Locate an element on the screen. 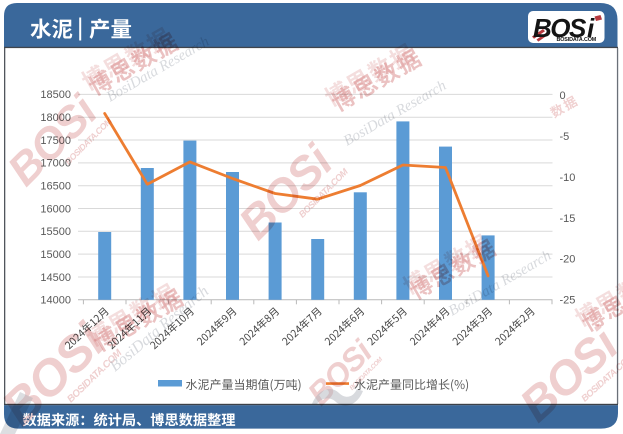  svg-text: 17000 is located at coordinates (55, 164).